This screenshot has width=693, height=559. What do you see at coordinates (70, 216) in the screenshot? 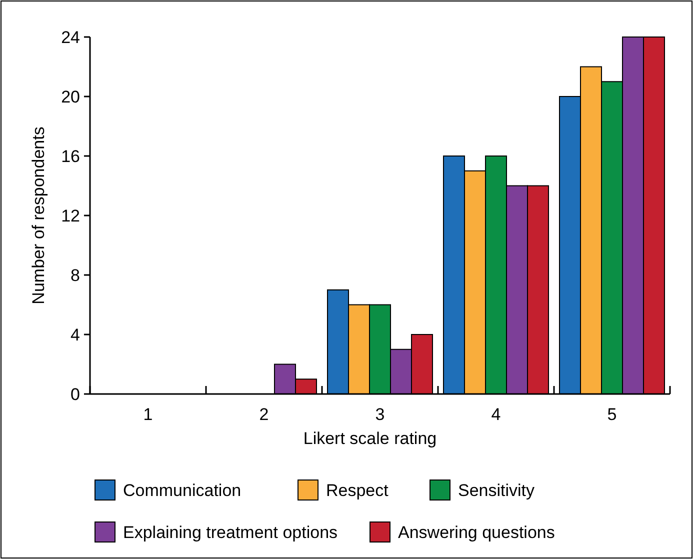
I see `y-tick-label: 12` at bounding box center [70, 216].